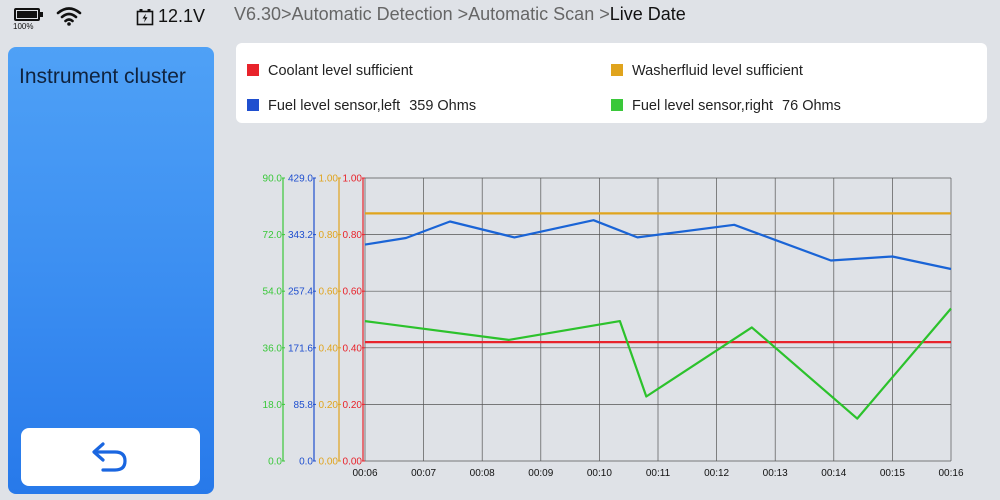 The width and height of the screenshot is (1000, 500). What do you see at coordinates (658, 473) in the screenshot?
I see `x-tick-label: 00:11` at bounding box center [658, 473].